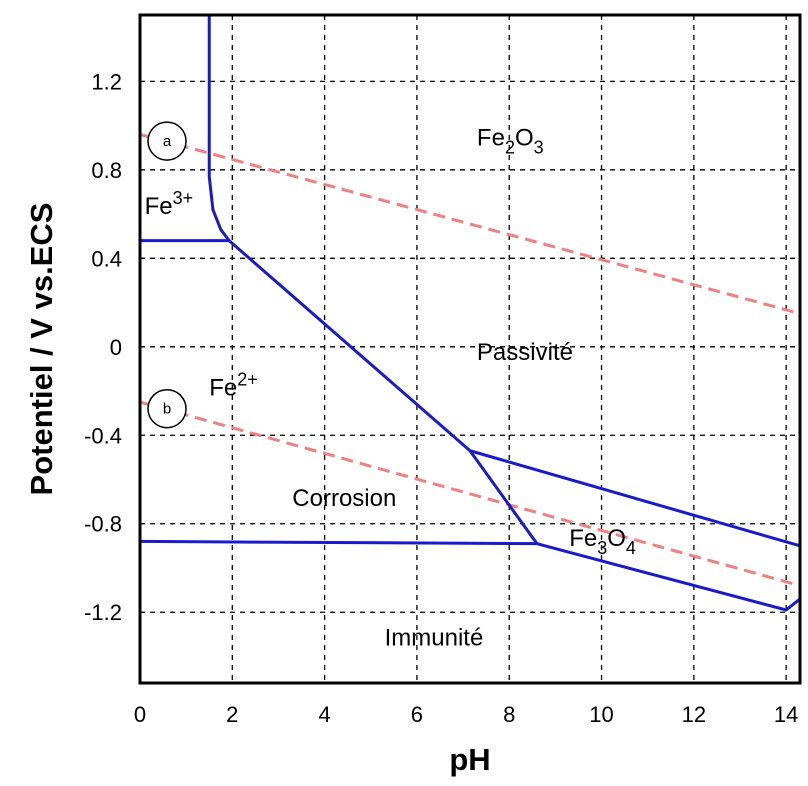  What do you see at coordinates (324, 714) in the screenshot?
I see `x-tick-label: 4` at bounding box center [324, 714].